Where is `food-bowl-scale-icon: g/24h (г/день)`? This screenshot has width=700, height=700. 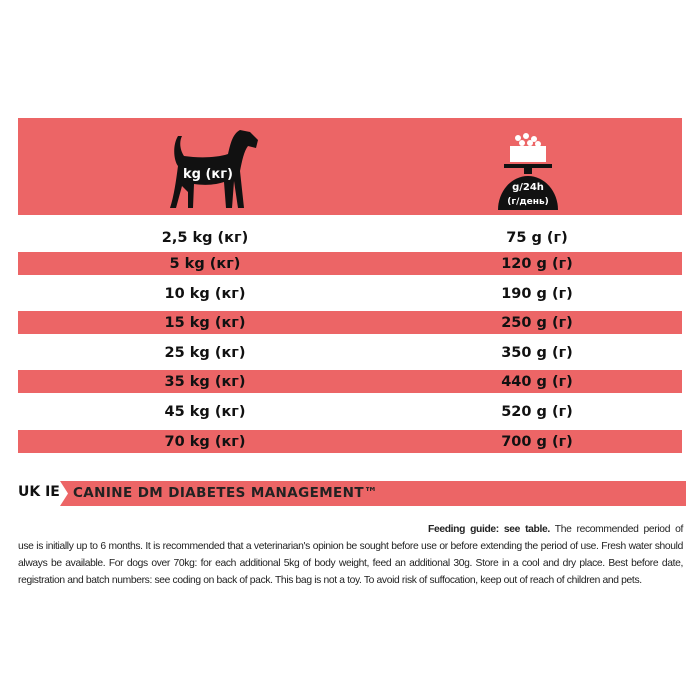 food-bowl-scale-icon: g/24h (г/день) is located at coordinates (528, 171).